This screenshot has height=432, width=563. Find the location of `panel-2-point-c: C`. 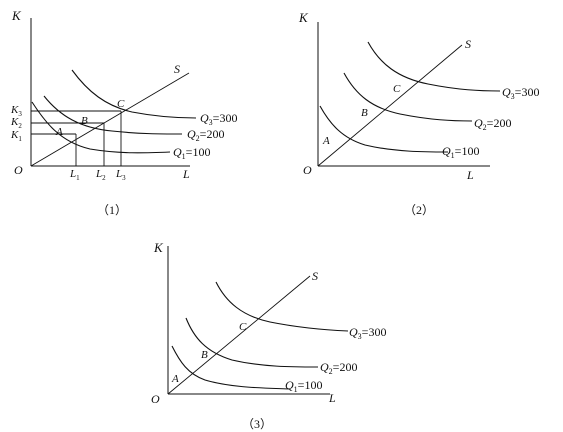

panel-2-point-c: C is located at coordinates (397, 89).